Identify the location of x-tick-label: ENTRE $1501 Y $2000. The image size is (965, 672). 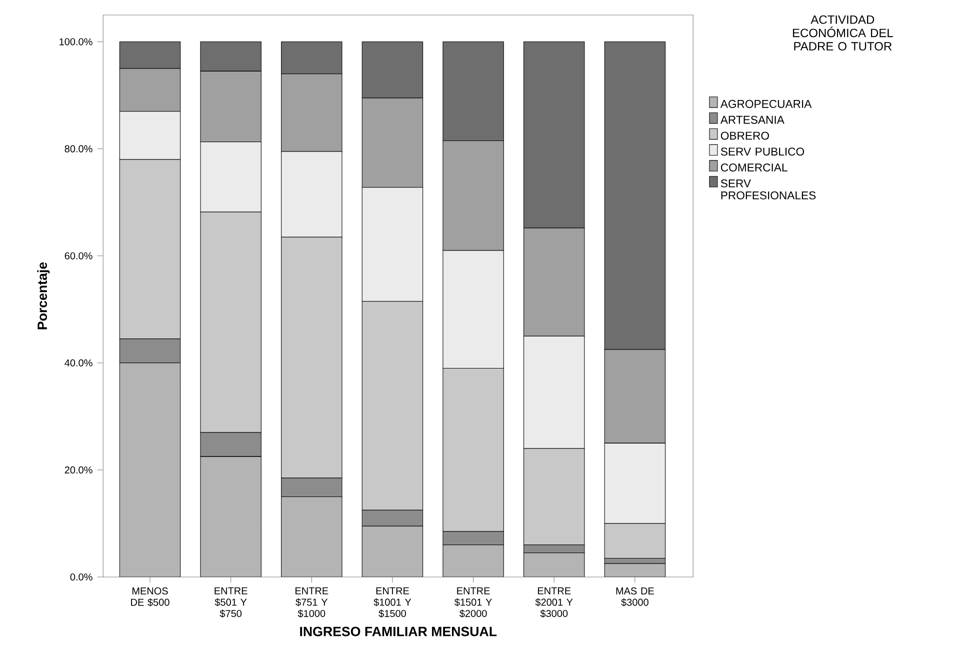
(473, 602).